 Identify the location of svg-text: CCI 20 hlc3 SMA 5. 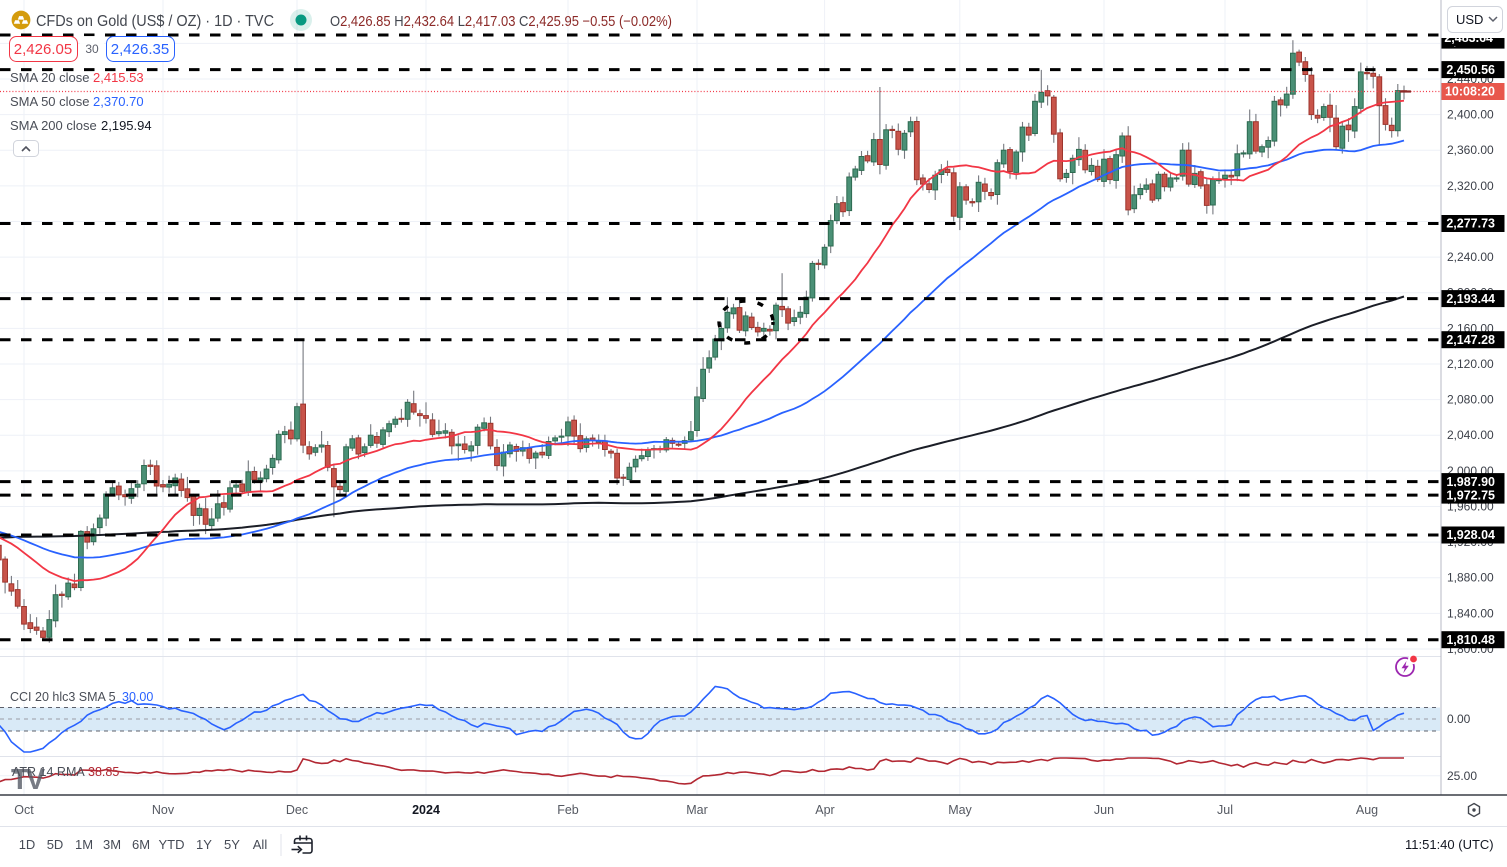
(63, 697).